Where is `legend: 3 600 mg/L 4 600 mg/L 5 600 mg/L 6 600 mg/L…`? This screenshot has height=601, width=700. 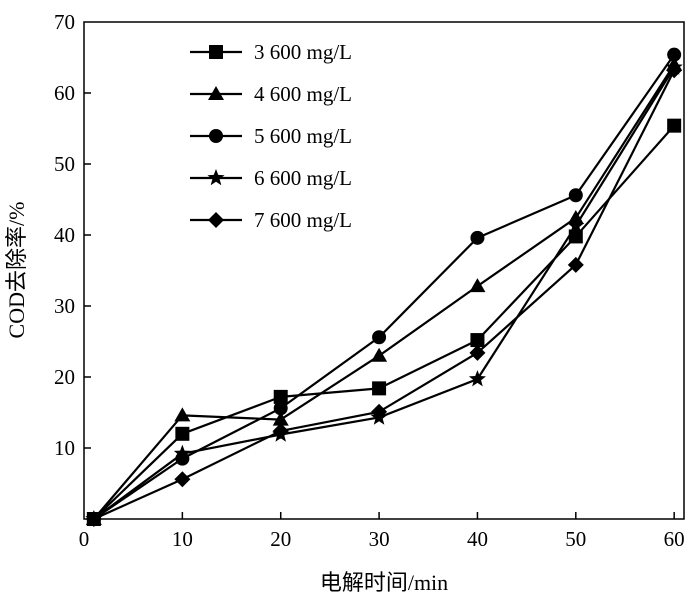 legend: 3 600 mg/L 4 600 mg/L 5 600 mg/L 6 600 mg/L… is located at coordinates (271, 136).